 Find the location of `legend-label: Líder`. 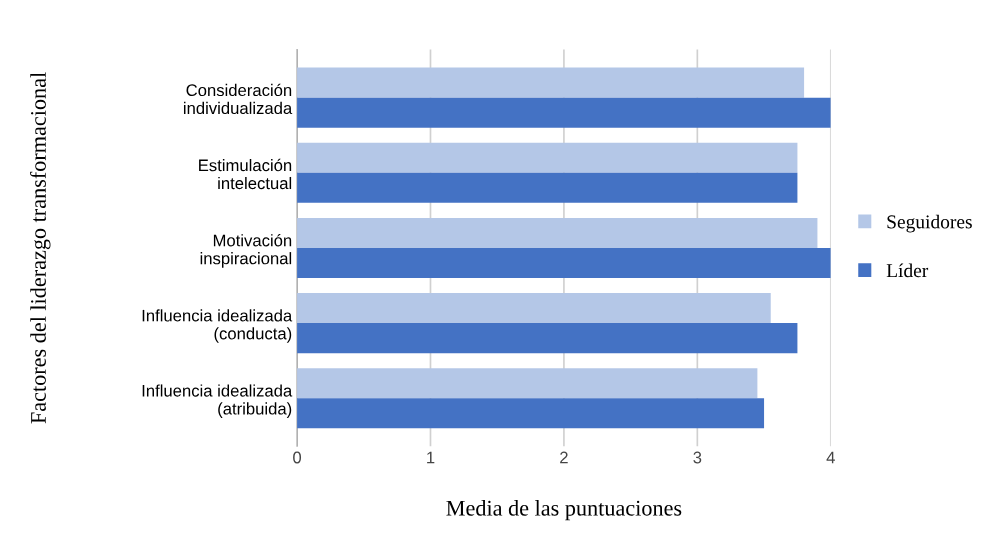

legend-label: Líder is located at coordinates (907, 270).